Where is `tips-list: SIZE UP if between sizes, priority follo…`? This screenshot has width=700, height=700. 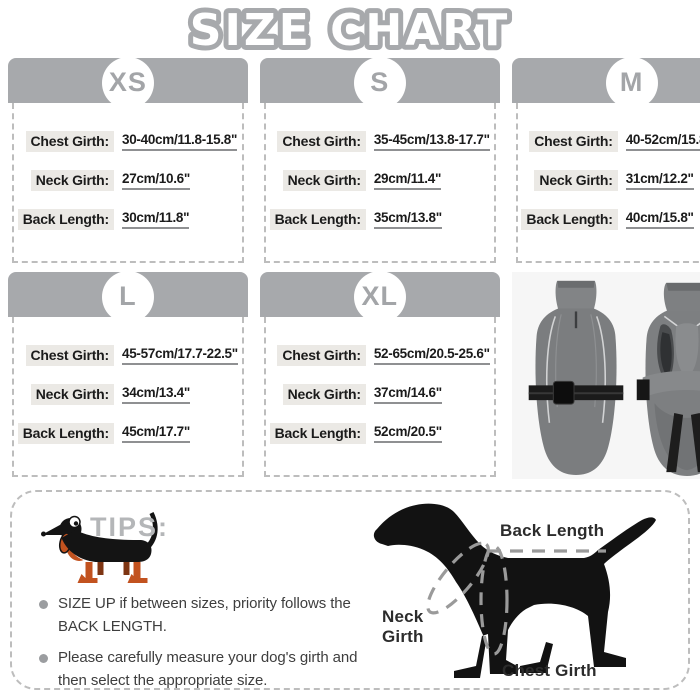
tips-list: SIZE UP if between sizes, priority follo… is located at coordinates (197, 642).